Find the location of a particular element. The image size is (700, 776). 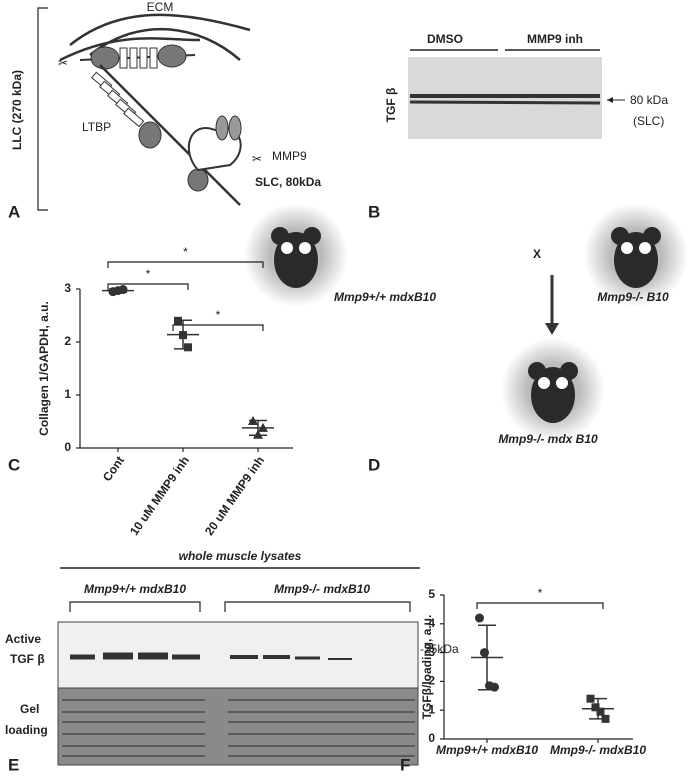

bracket is located at coordinates (42, 109).